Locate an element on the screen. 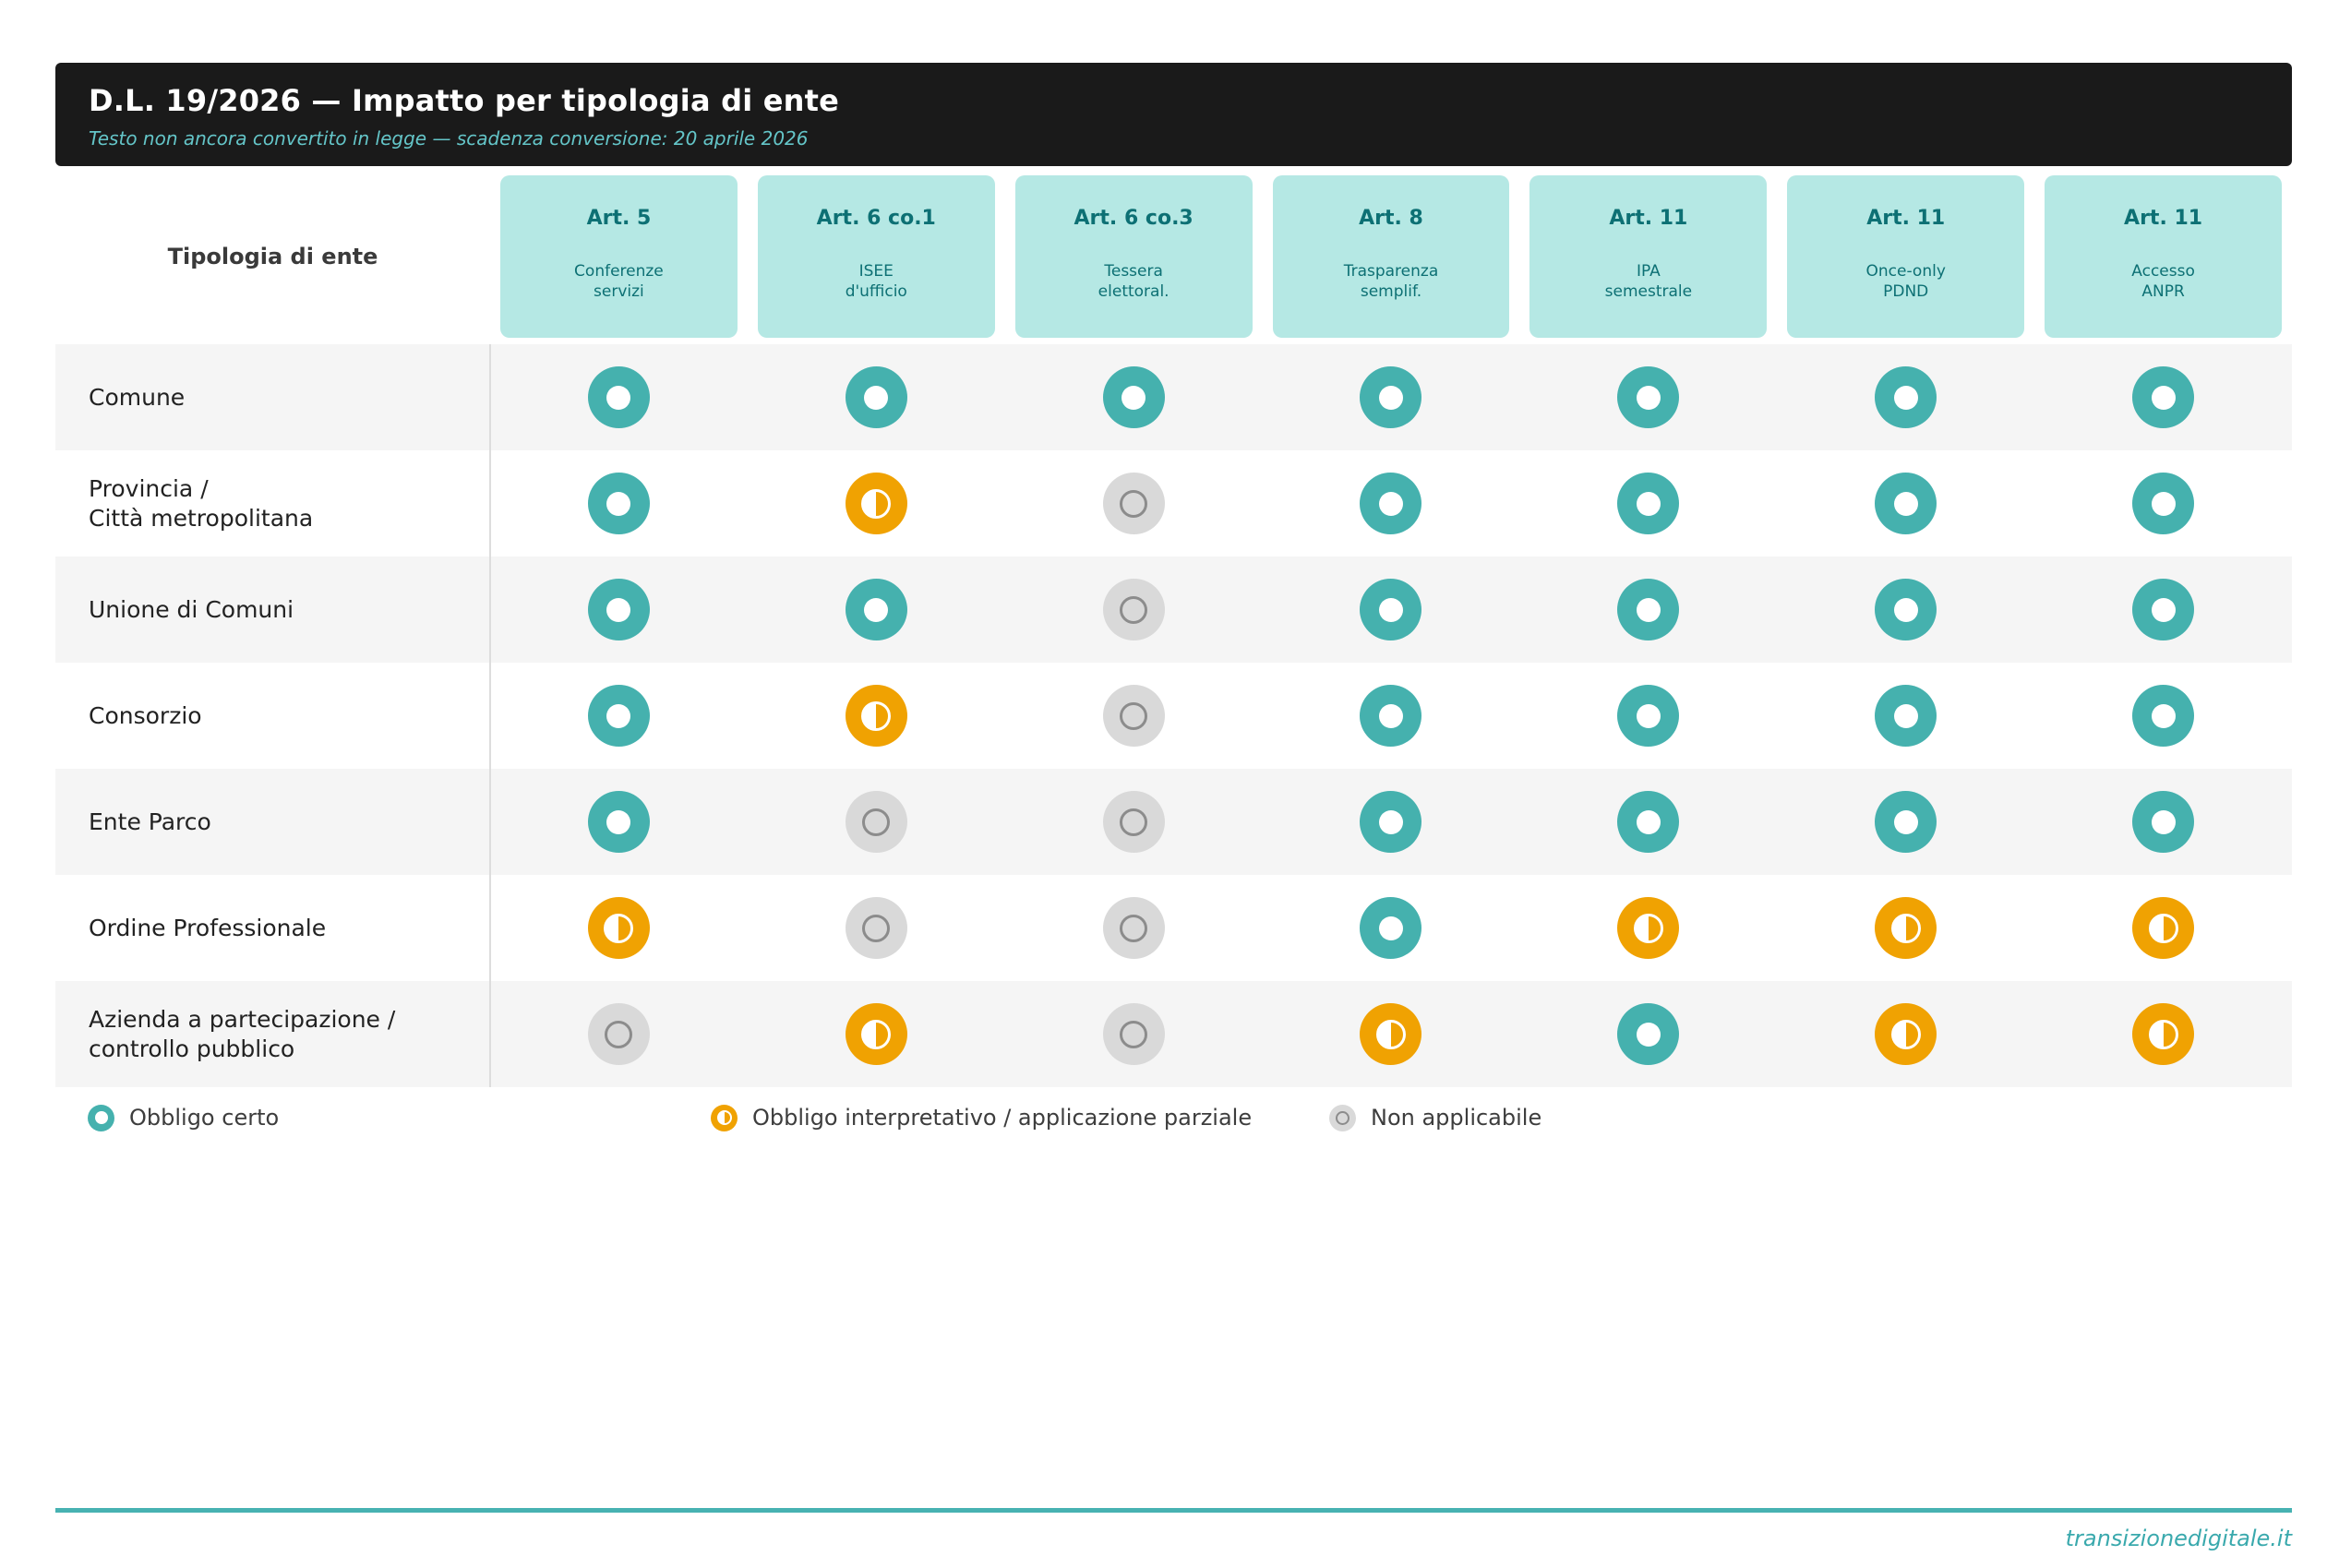  column-header-5-art-11: Art. 11 IPA semestrale is located at coordinates (1648, 256).